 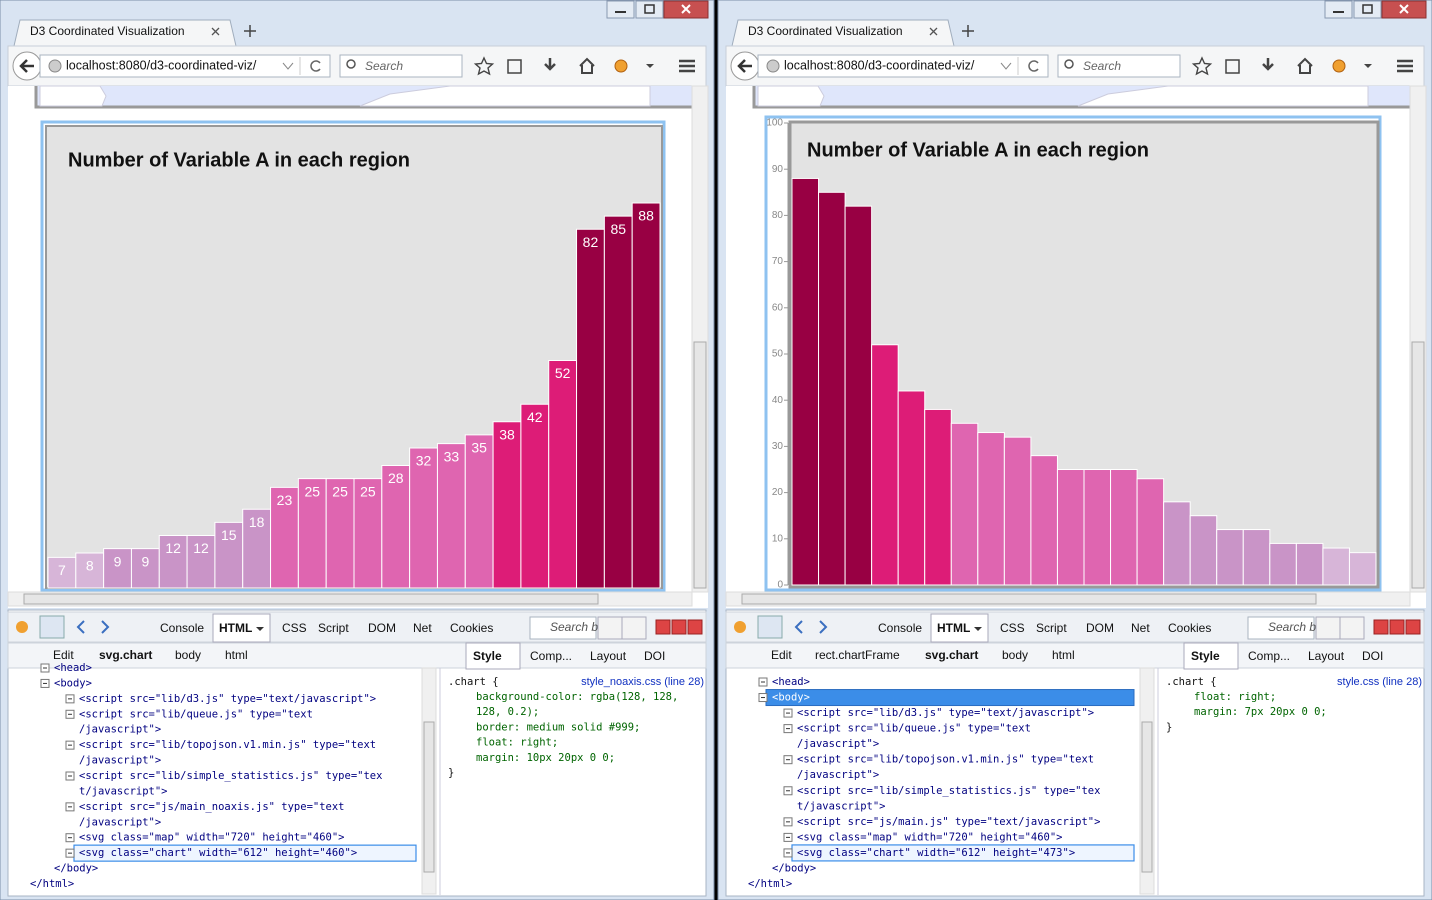 What do you see at coordinates (315, 66) in the screenshot?
I see `reload` at bounding box center [315, 66].